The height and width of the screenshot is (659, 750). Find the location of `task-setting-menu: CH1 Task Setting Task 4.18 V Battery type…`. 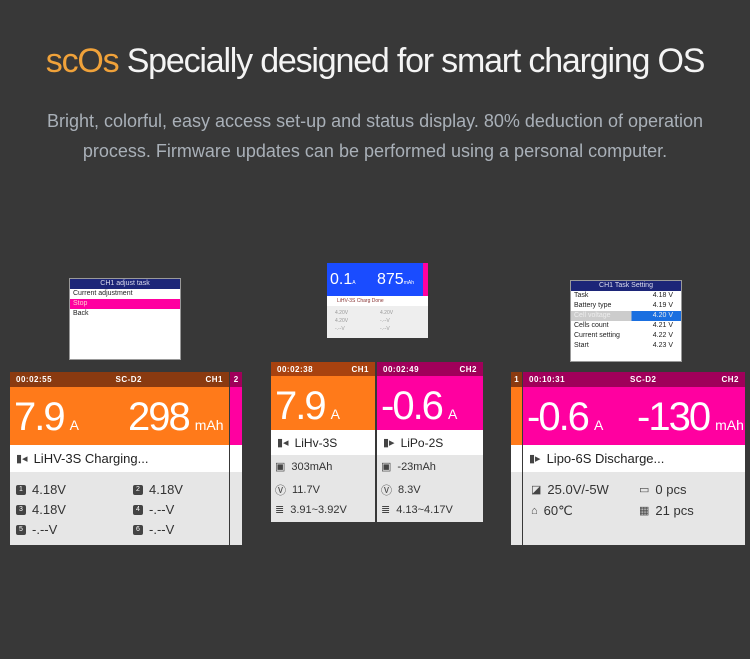

task-setting-menu: CH1 Task Setting Task 4.18 V Battery type… is located at coordinates (626, 321).